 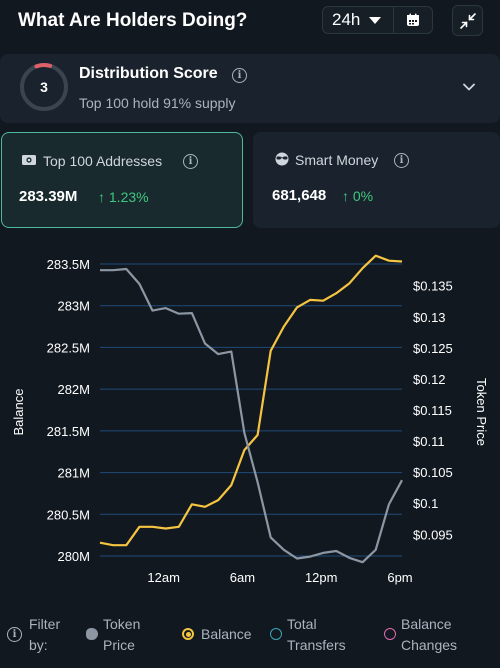 What do you see at coordinates (68, 431) in the screenshot?
I see `y-left-tick-label: 281.5M` at bounding box center [68, 431].